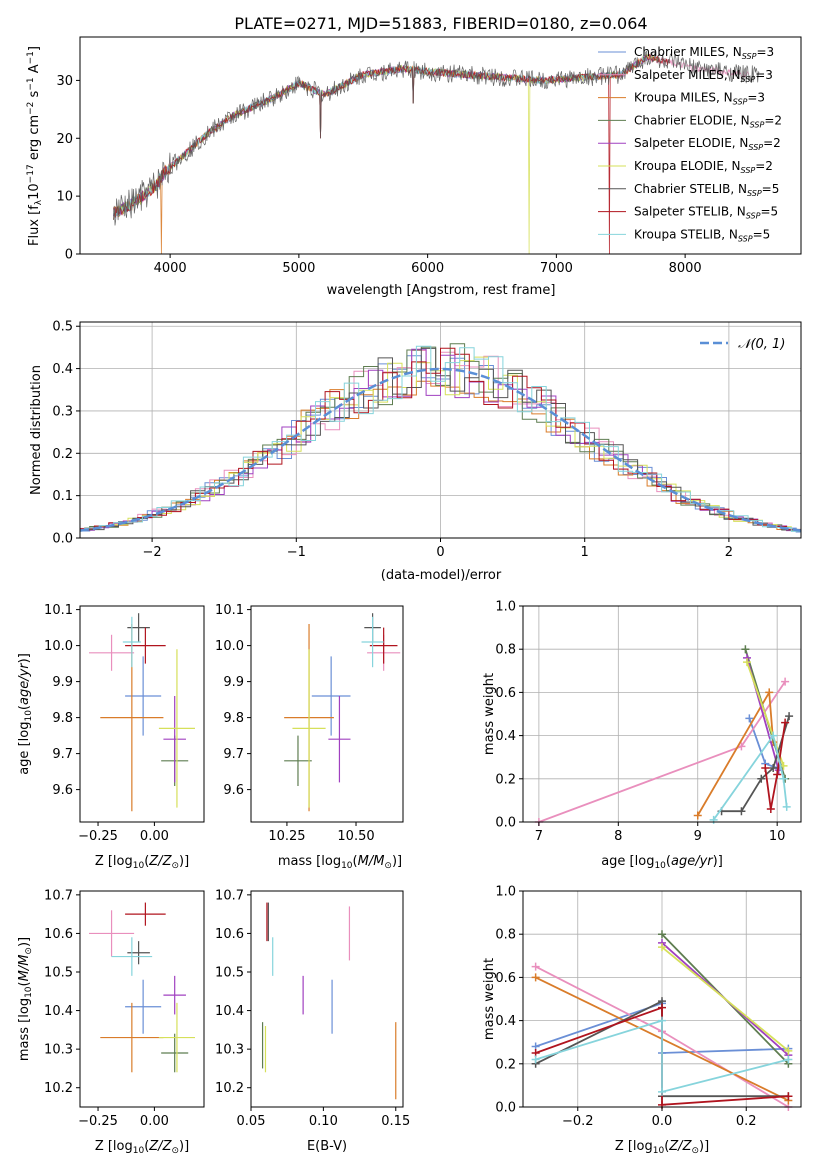  I want to click on x-axis-label: (data-model)/error, so click(441, 575).